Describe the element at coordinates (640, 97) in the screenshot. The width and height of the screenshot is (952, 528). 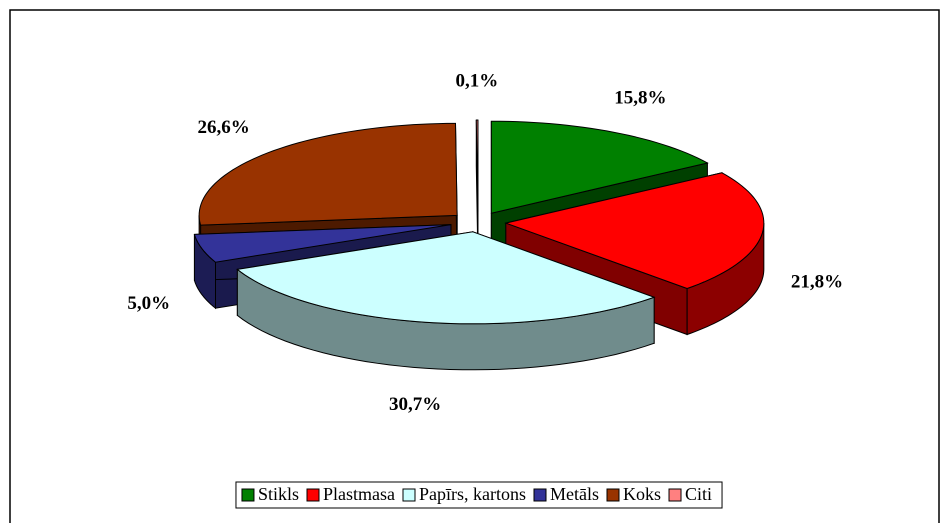
I see `data-label: 15,8%` at that location.